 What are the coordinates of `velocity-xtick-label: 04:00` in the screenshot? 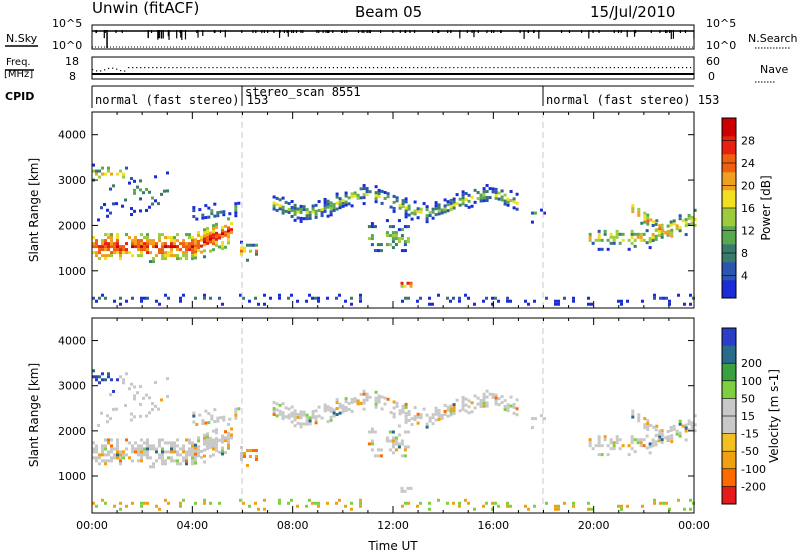 It's located at (192, 525).